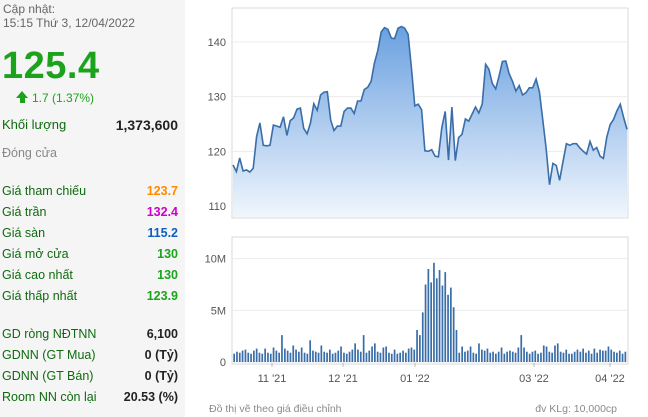  What do you see at coordinates (24, 212) in the screenshot?
I see `ceiling-price-label: Giá trần` at bounding box center [24, 212].